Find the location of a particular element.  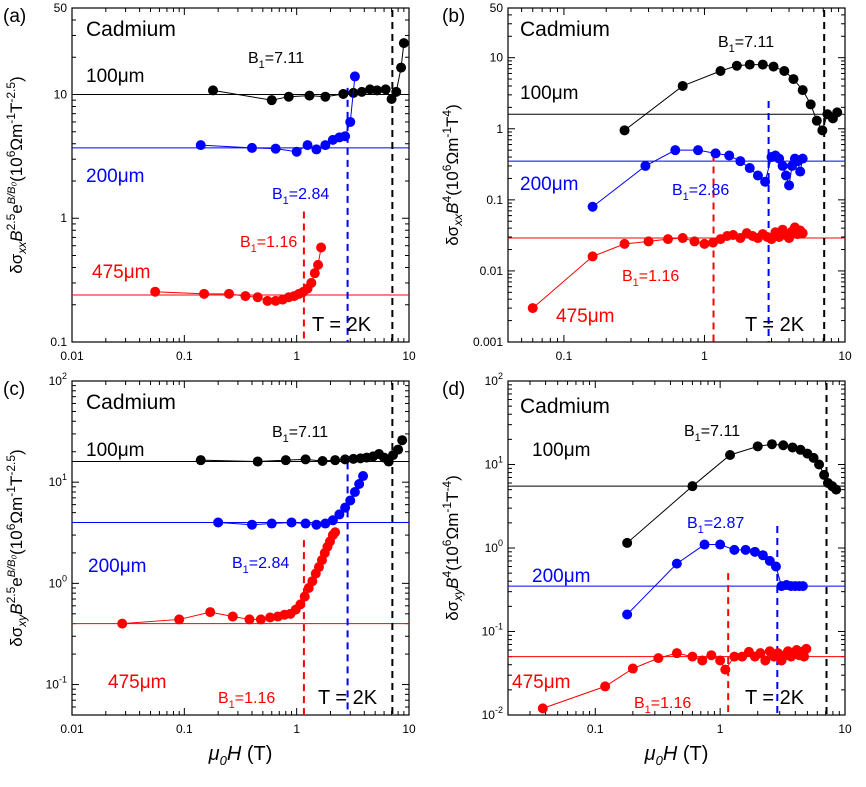

series-name-label: 100μm is located at coordinates (561, 450).